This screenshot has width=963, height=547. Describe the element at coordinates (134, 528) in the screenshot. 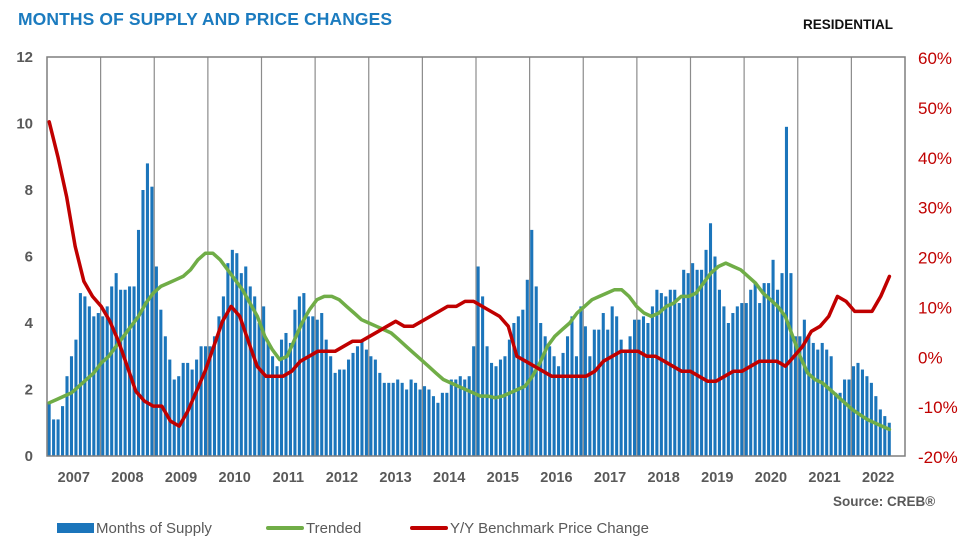

I see `legend-item-months-of-supply: Months of Supply` at that location.